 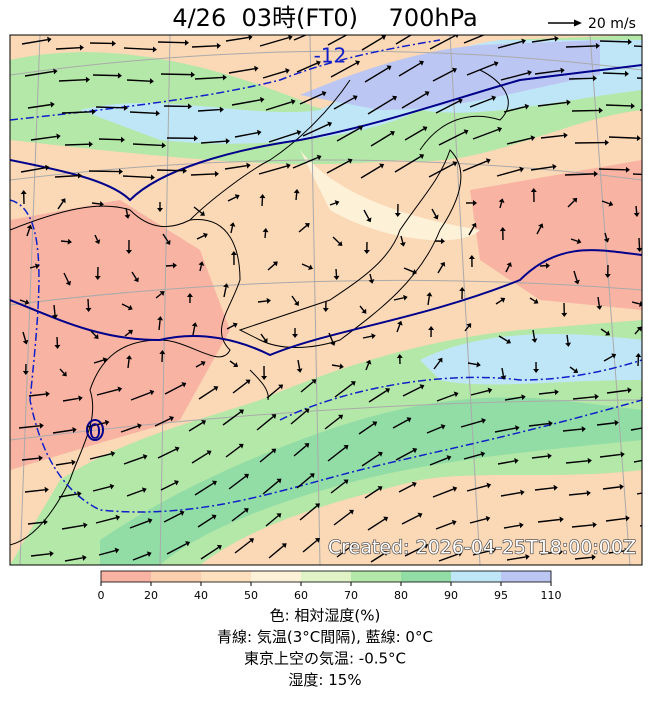 I want to click on caption-line: 湿度: 15%, so click(x=324, y=680).